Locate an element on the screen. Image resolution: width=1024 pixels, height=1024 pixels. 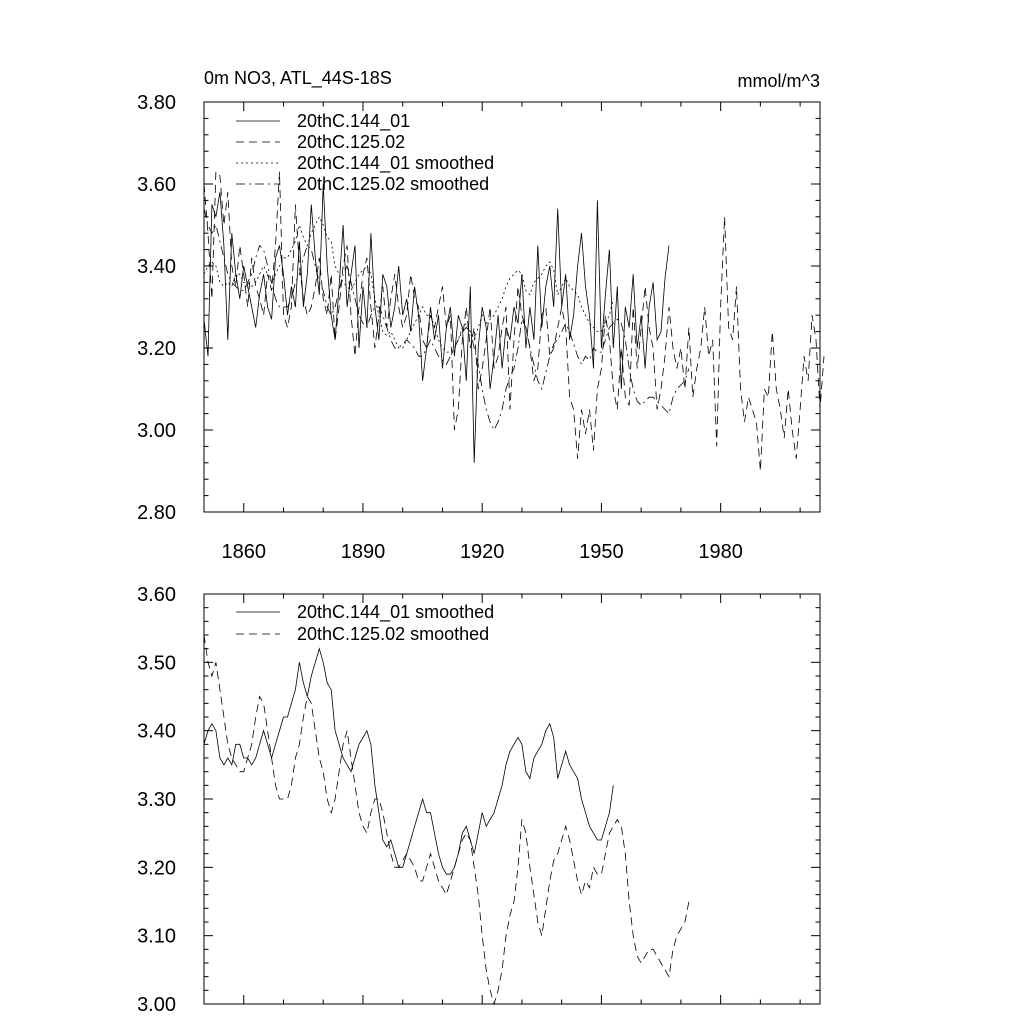
x-tick-label: 1860 is located at coordinates (243, 552).